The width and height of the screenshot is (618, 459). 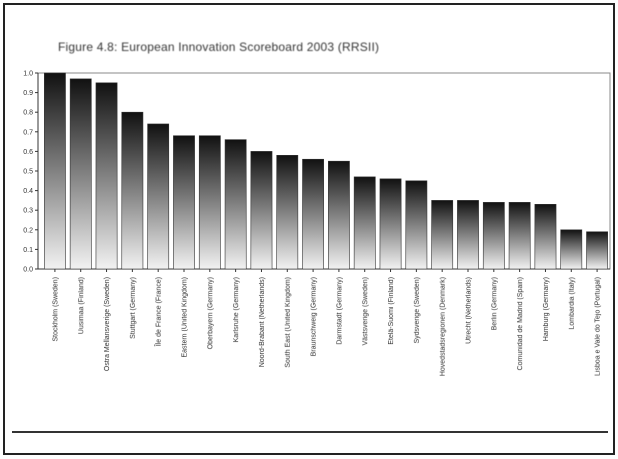 What do you see at coordinates (133, 308) in the screenshot?
I see `x-tick-label: Stuttgart (Germany)` at bounding box center [133, 308].